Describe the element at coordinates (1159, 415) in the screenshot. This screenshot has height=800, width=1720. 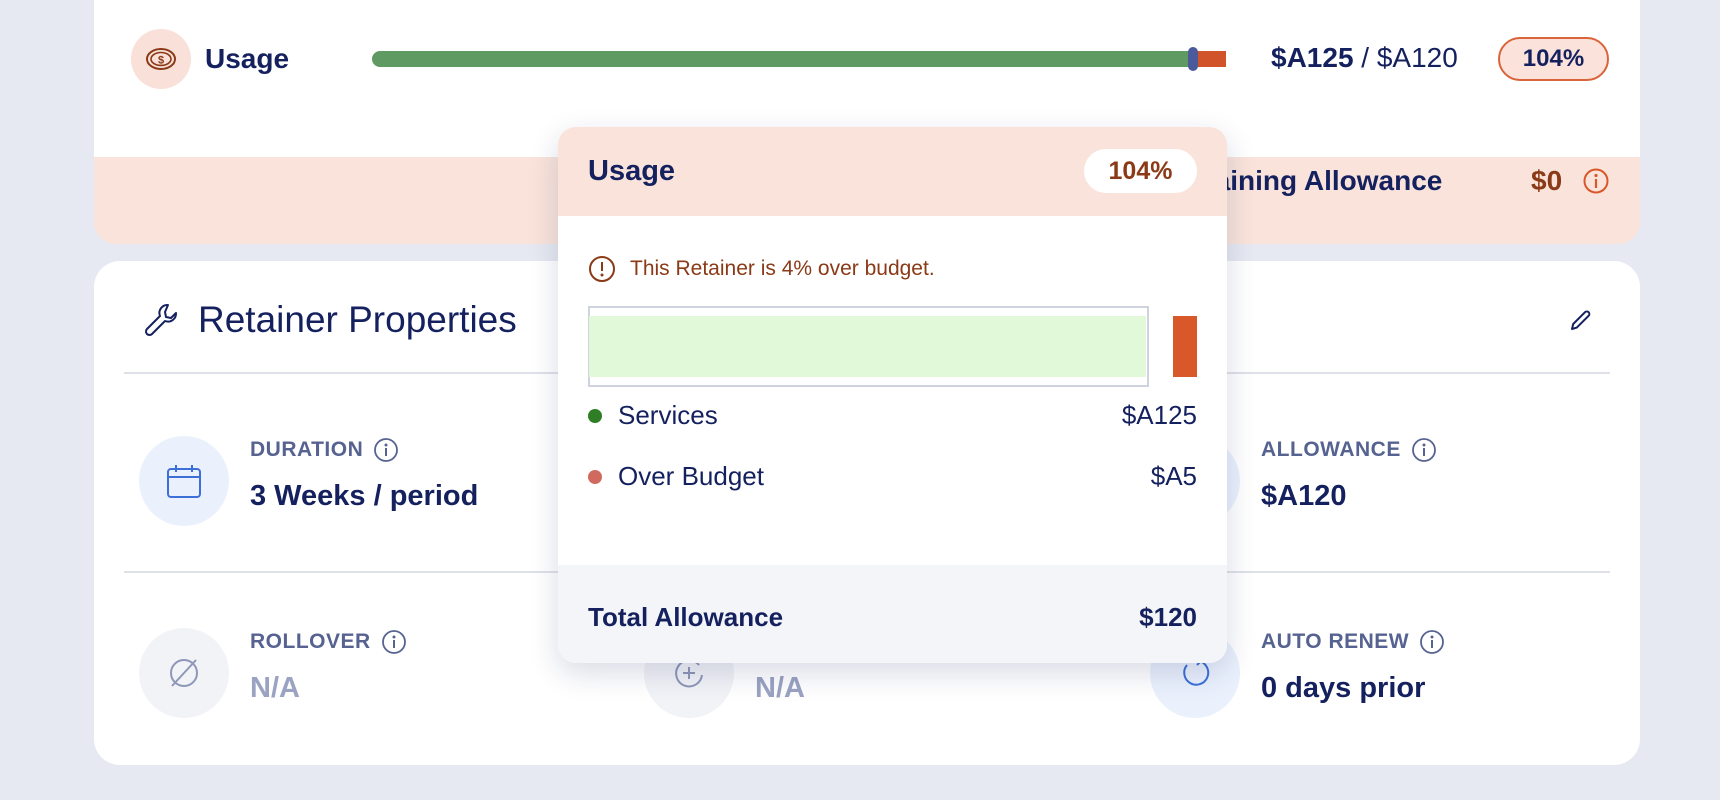
I see `services-value: $A125` at that location.